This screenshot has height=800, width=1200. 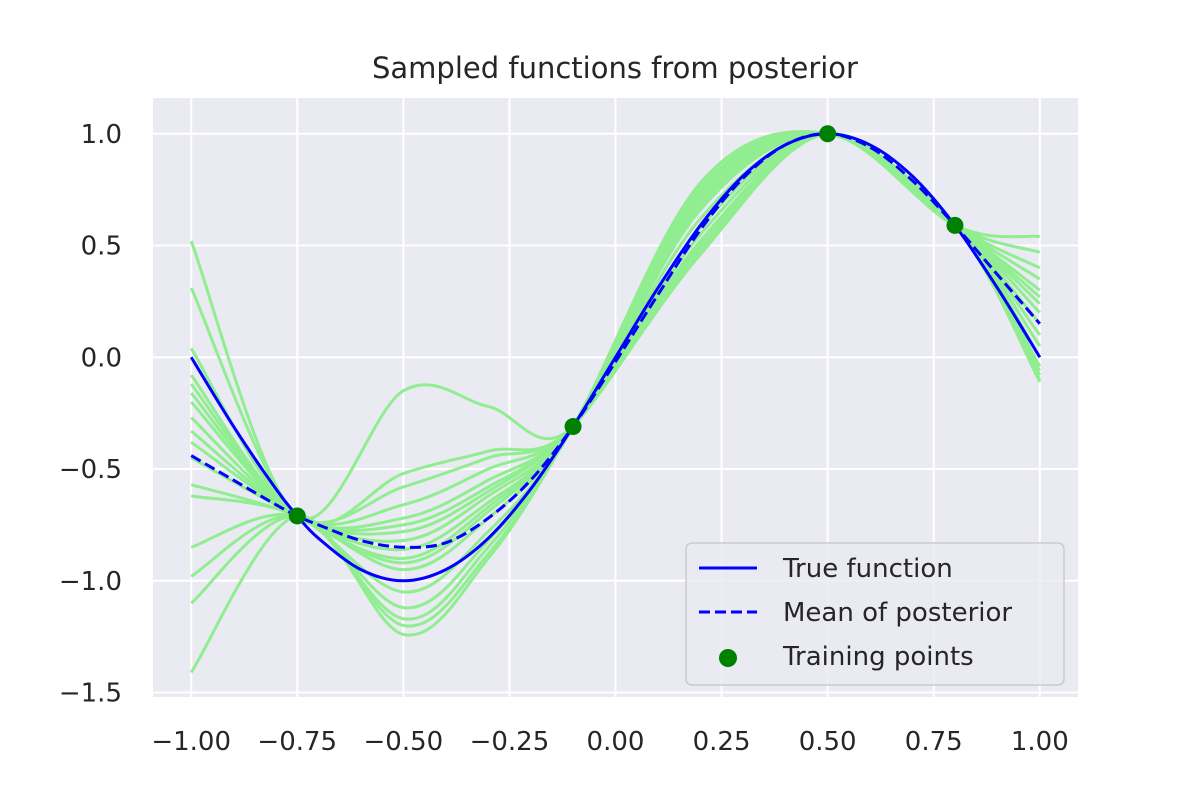 What do you see at coordinates (728, 658) in the screenshot?
I see `legend-marker-training-points` at bounding box center [728, 658].